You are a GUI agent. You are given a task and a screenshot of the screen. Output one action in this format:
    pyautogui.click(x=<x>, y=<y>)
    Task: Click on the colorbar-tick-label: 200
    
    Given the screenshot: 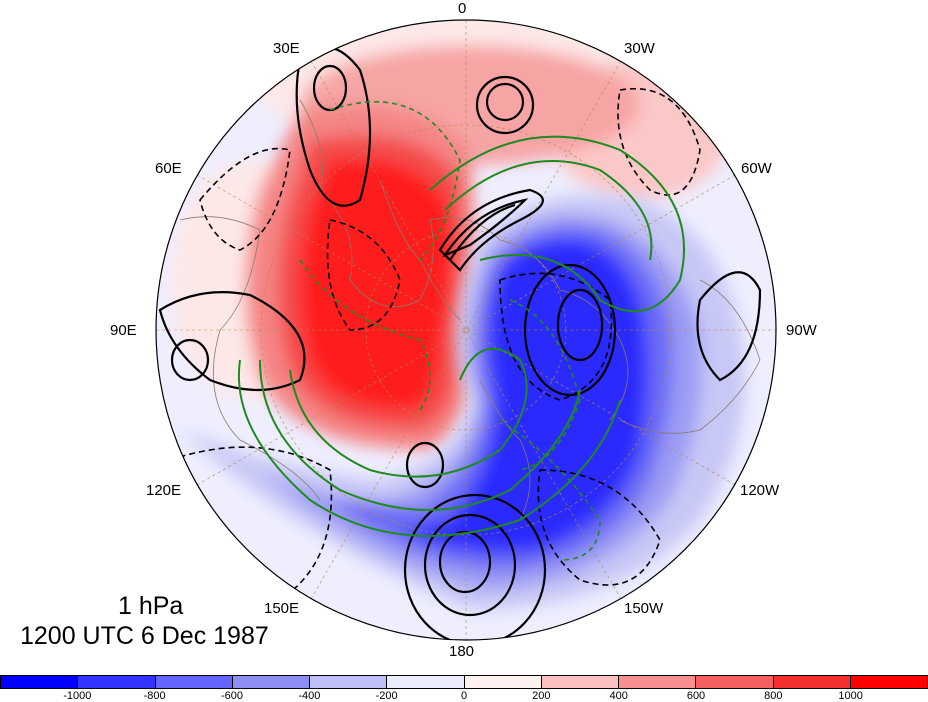 What is the action you would take?
    pyautogui.click(x=541, y=696)
    